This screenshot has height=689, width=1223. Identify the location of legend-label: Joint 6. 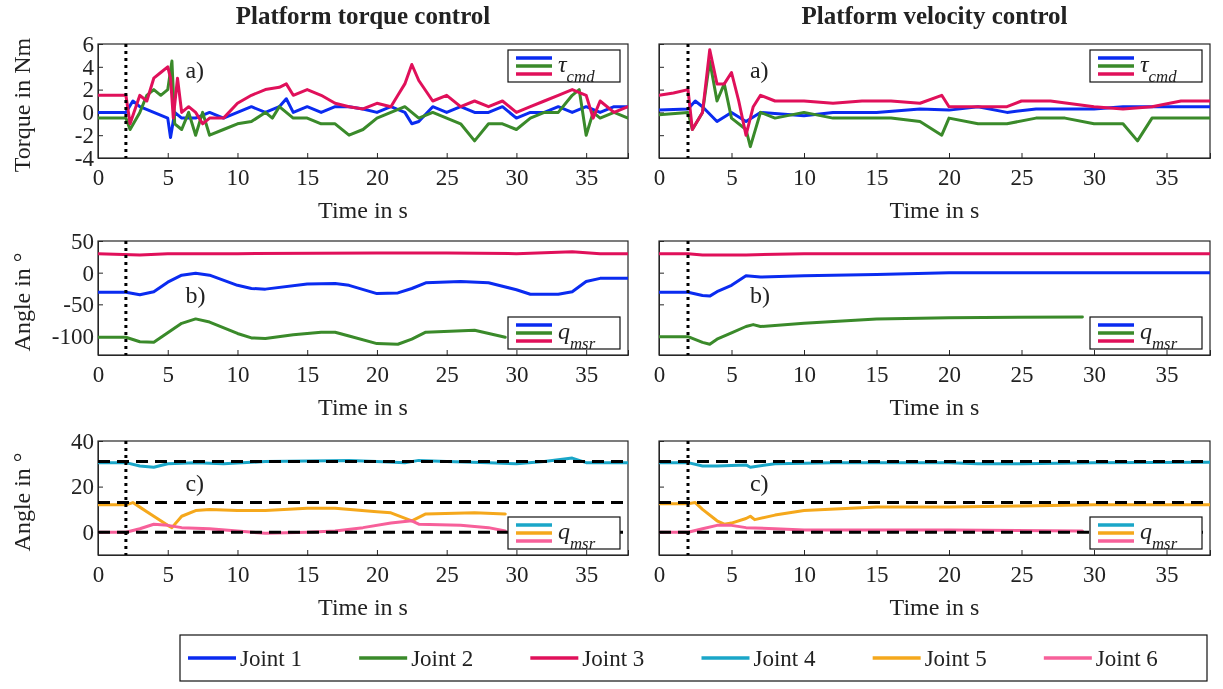
(1126, 658).